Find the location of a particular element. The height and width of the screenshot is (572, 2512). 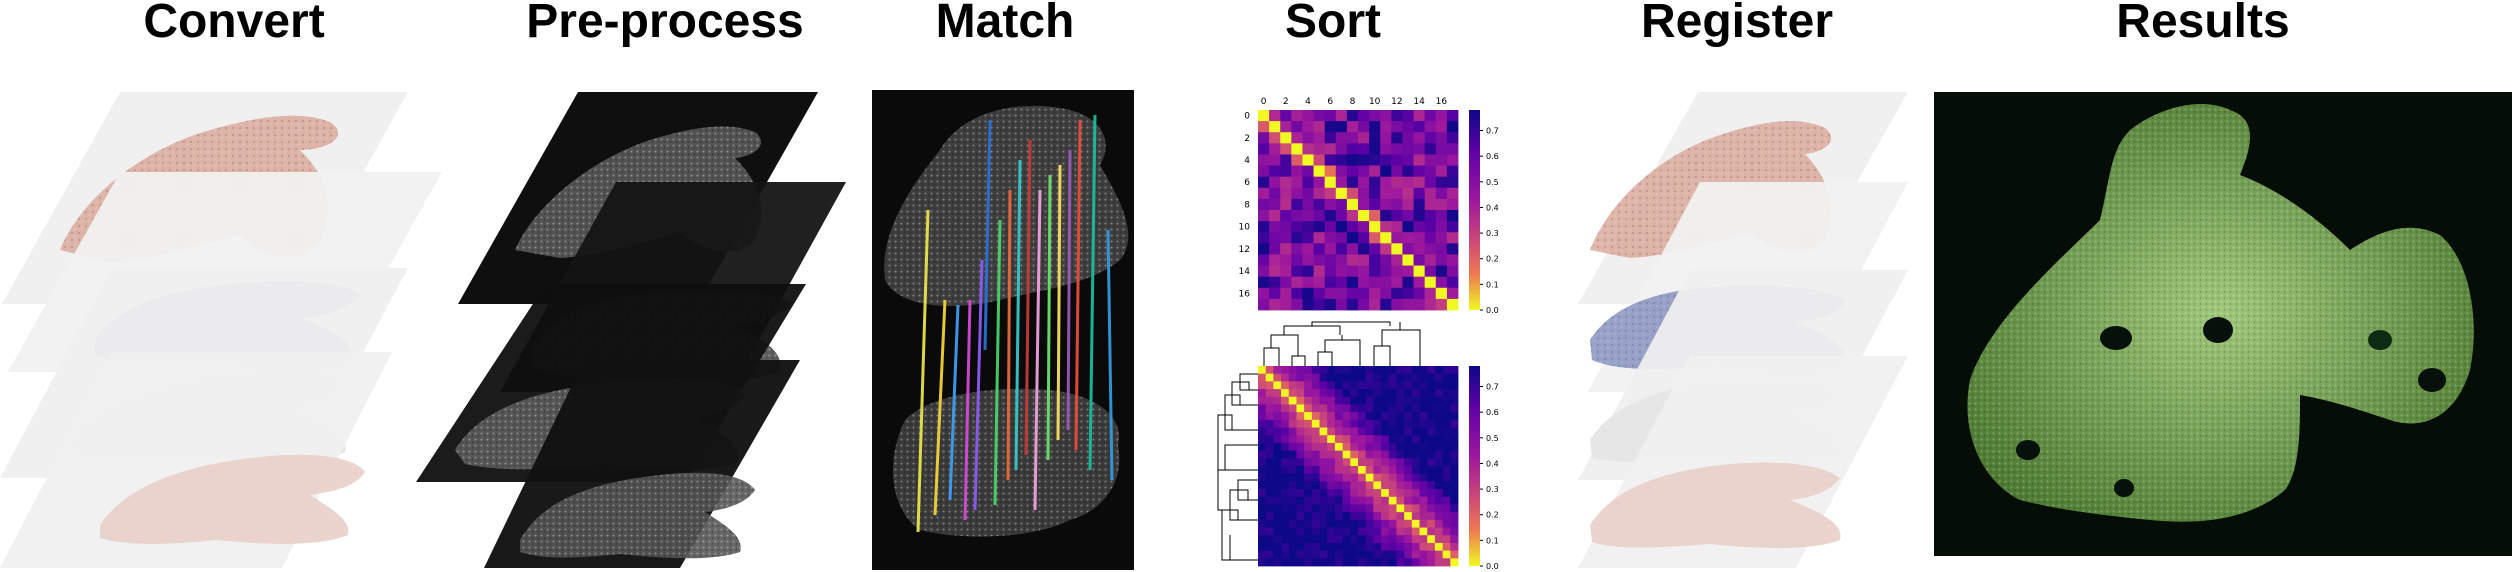

heatmap-y-tick: 14 is located at coordinates (1245, 272).